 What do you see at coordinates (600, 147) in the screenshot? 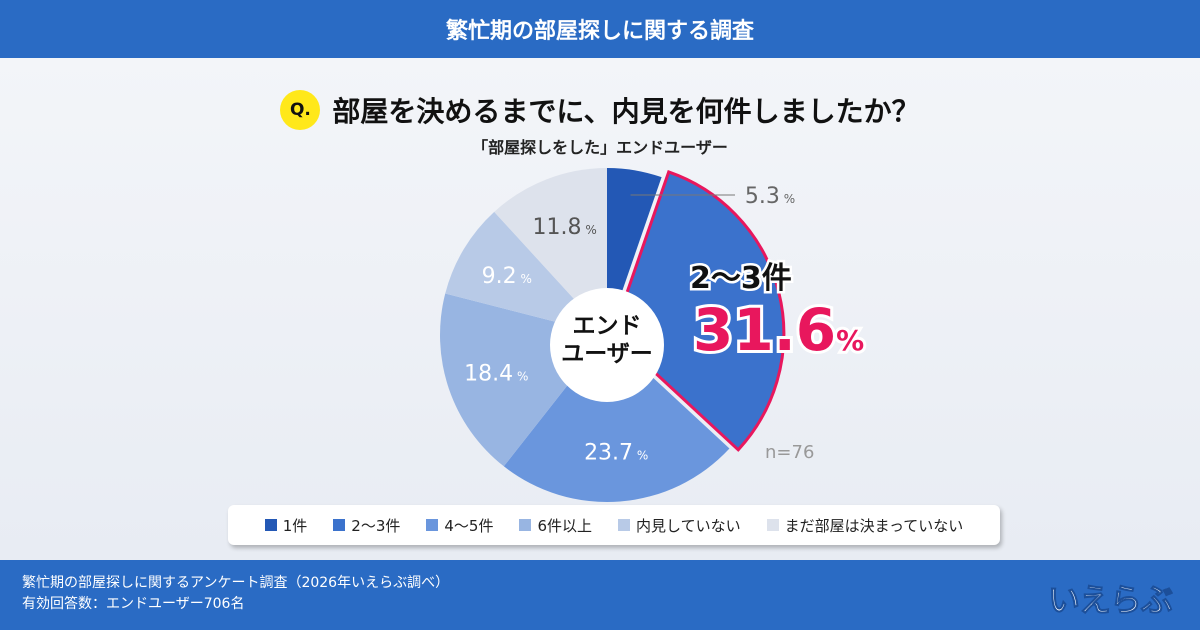
I see `subtitle: 「部屋探しをした」エンドユーザー` at bounding box center [600, 147].